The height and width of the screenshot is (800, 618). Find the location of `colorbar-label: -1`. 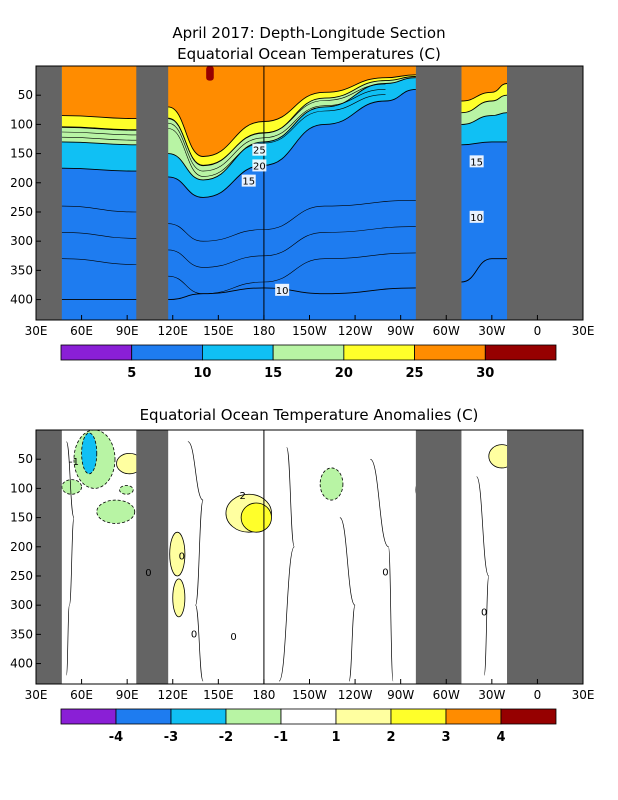

colorbar-label: -1 is located at coordinates (281, 737).